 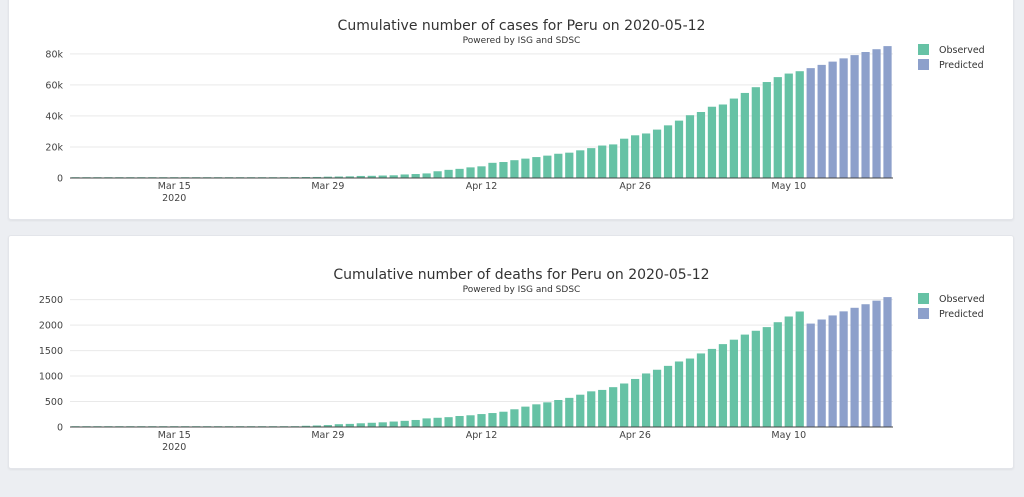 What do you see at coordinates (951, 50) in the screenshot?
I see `legend-item-observed: Observed` at bounding box center [951, 50].